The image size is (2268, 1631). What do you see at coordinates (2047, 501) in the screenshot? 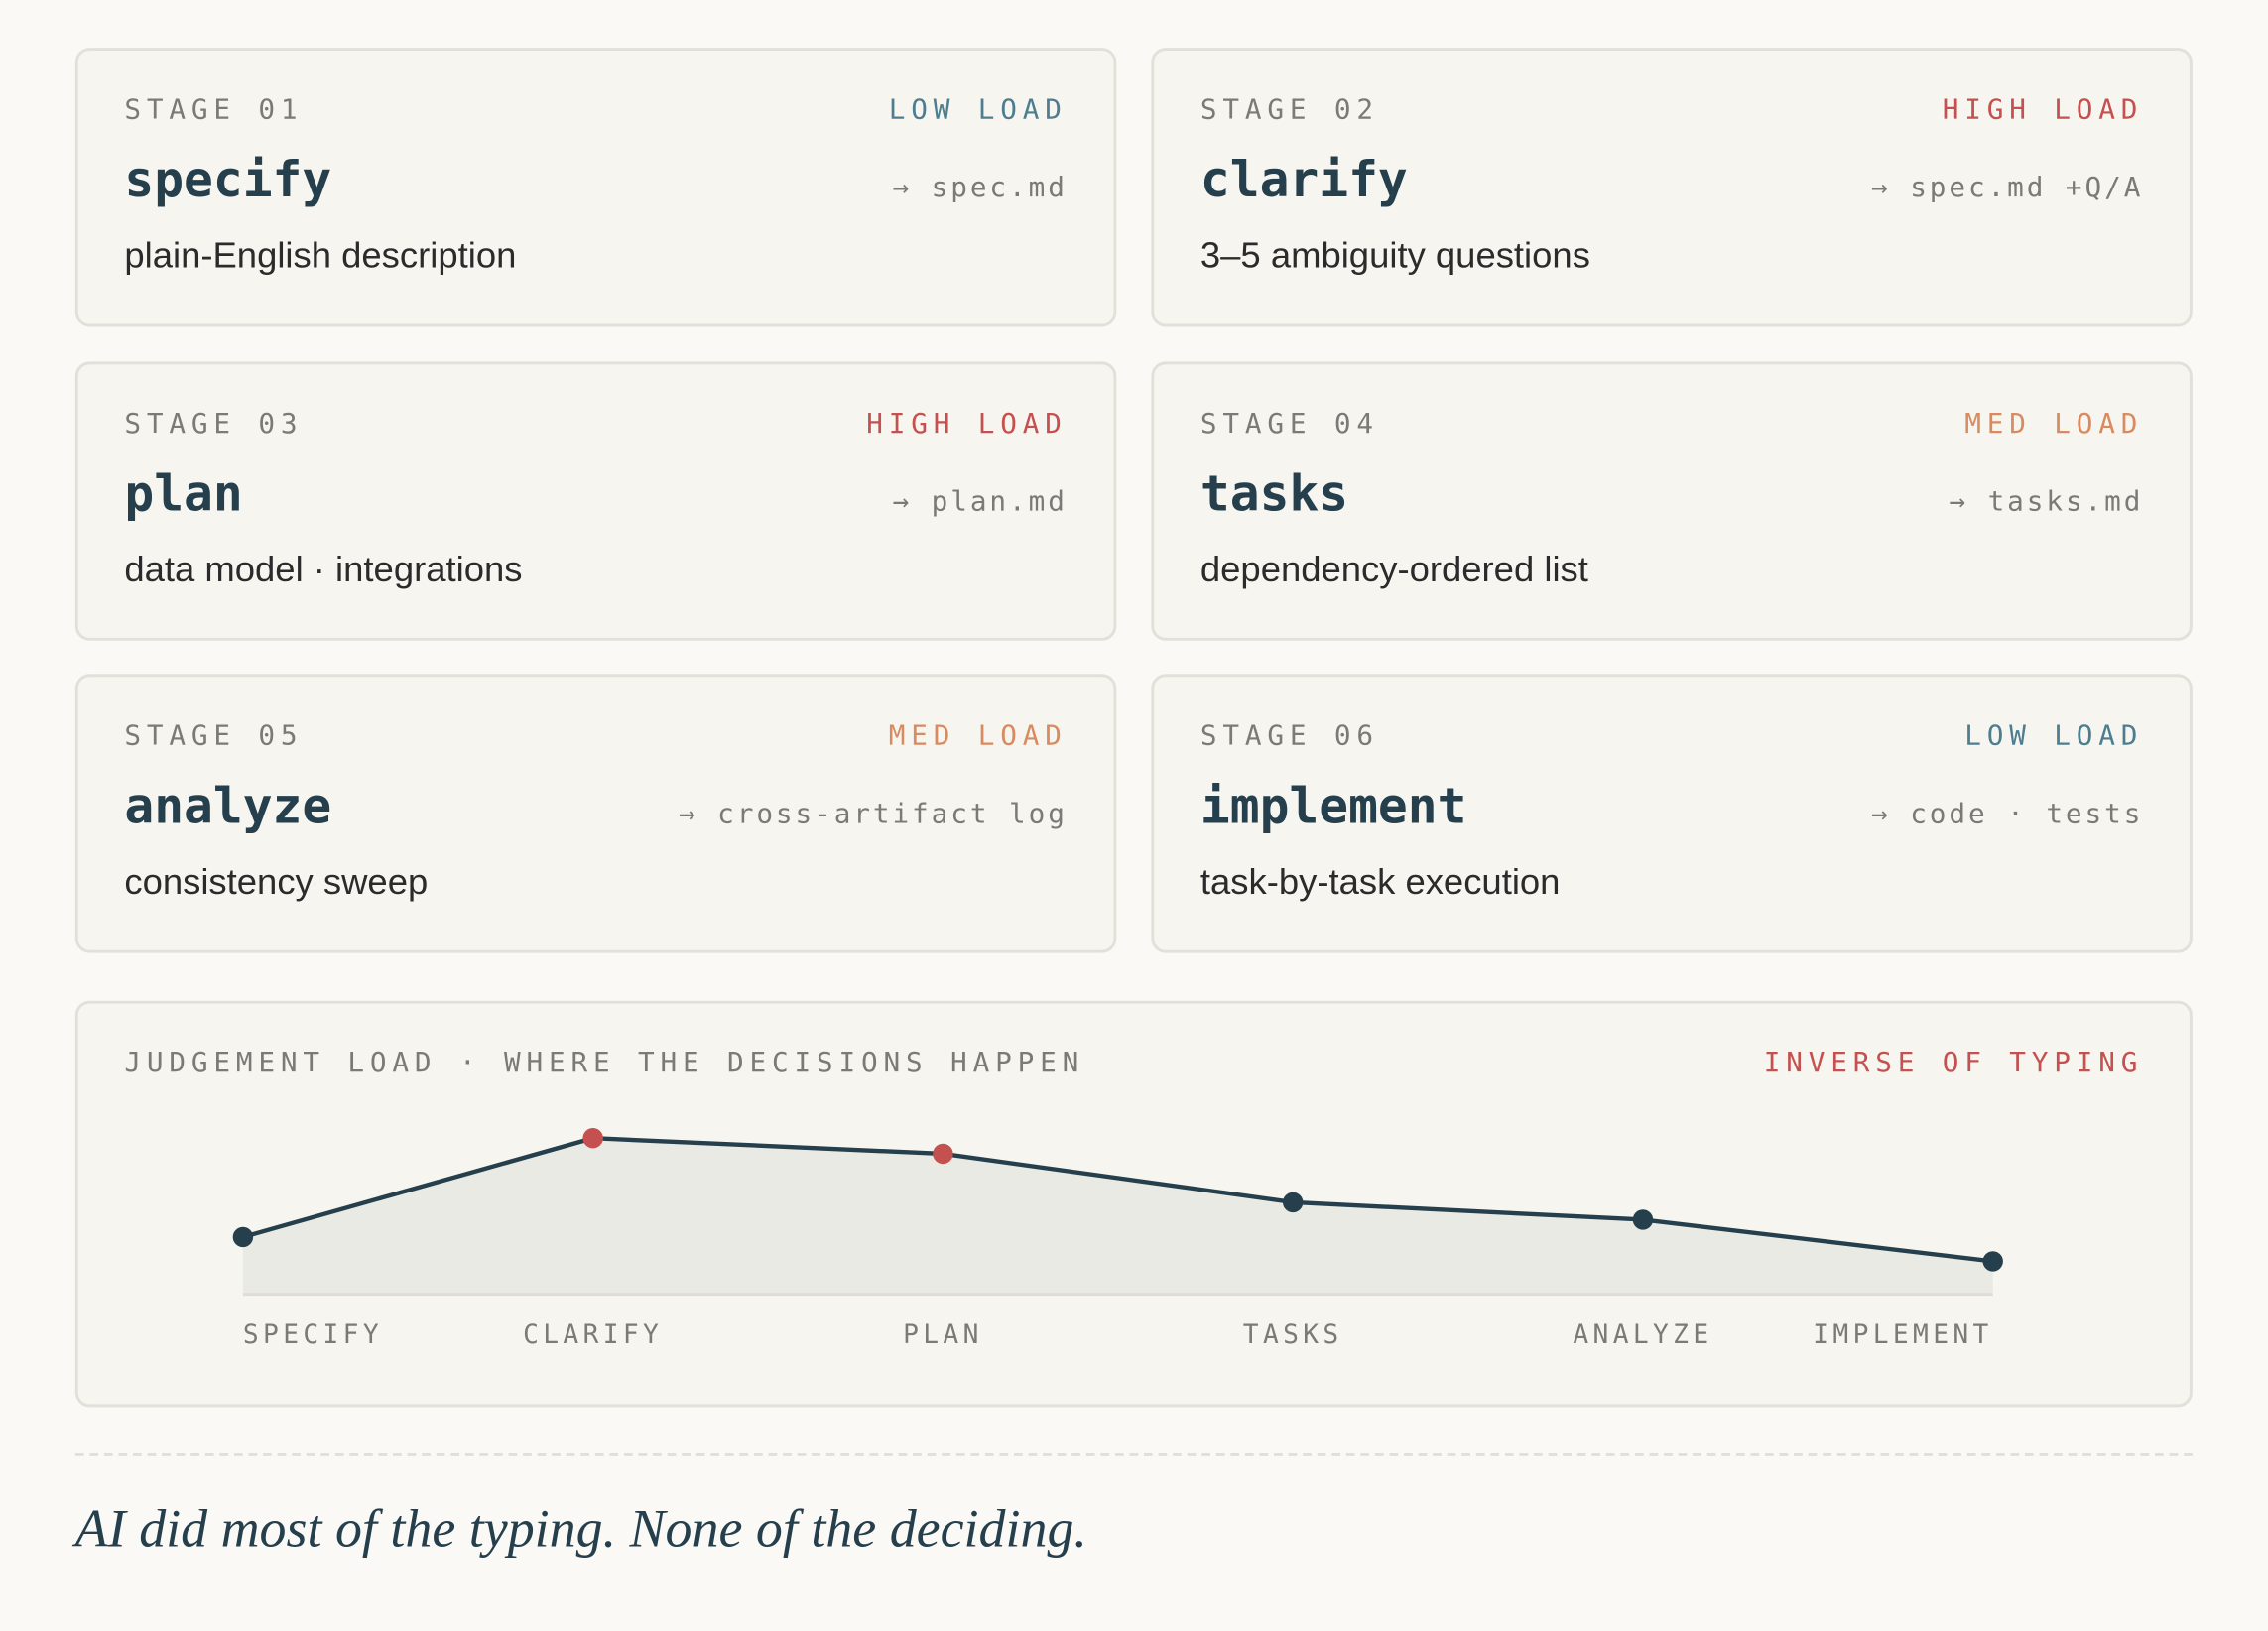
I see `stage-output: → tasks.md` at bounding box center [2047, 501].